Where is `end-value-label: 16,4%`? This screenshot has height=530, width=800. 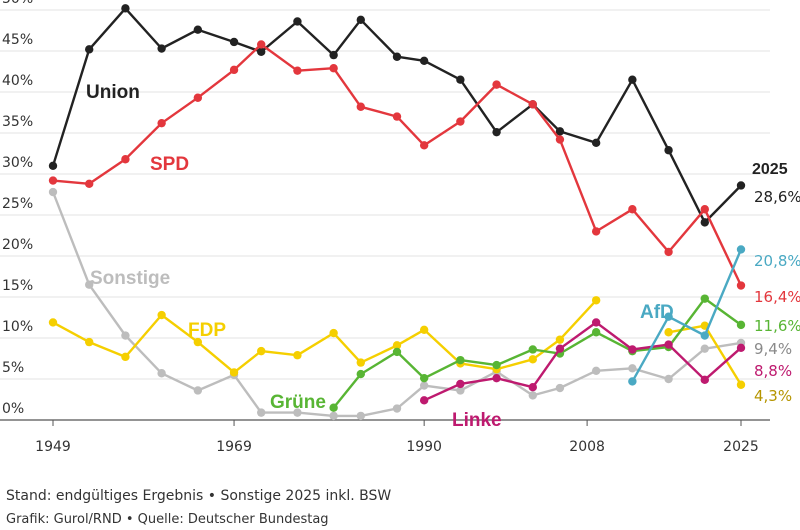 end-value-label: 16,4% is located at coordinates (777, 297).